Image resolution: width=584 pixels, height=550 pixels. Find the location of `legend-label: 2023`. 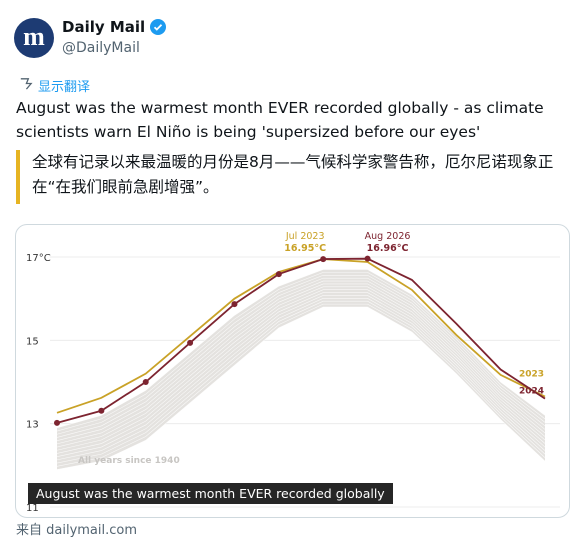

legend-label: 2023 is located at coordinates (531, 375).